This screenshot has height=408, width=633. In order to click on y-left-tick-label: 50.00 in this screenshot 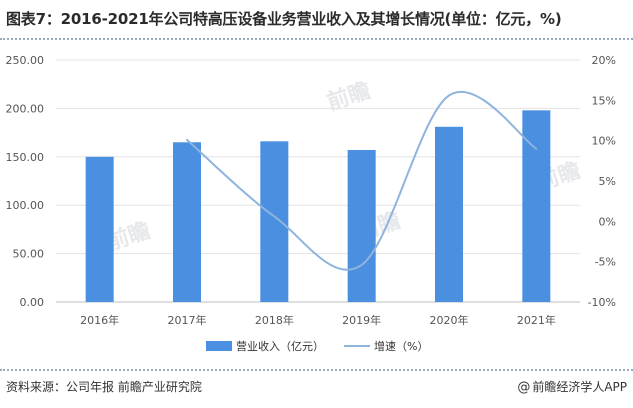, I will do `click(29, 254)`.